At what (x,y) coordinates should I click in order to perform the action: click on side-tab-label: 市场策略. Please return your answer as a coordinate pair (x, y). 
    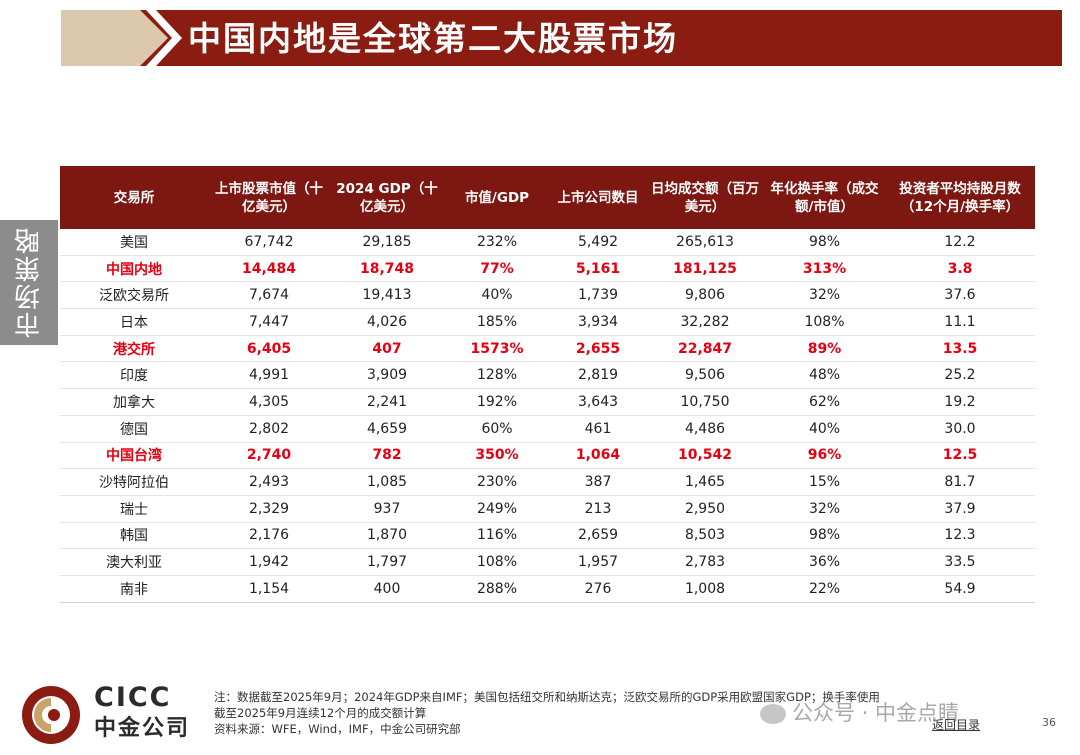
    Looking at the image, I should click on (29, 282).